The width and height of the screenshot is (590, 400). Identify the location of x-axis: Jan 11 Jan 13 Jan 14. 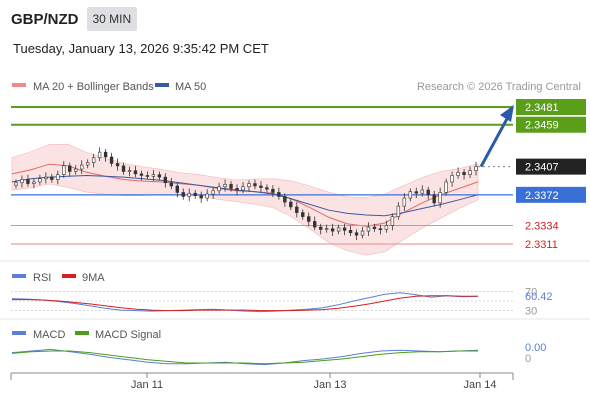
(314, 382).